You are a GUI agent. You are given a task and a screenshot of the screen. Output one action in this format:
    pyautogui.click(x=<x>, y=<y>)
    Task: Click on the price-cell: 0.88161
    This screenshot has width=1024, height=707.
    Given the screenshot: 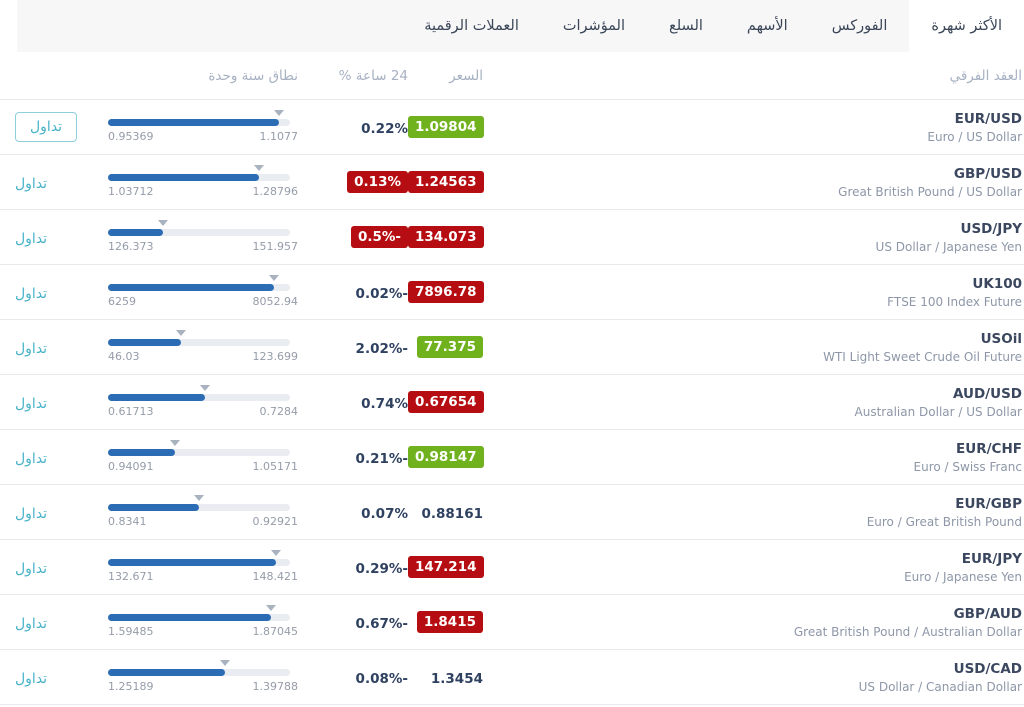 What is the action you would take?
    pyautogui.click(x=450, y=512)
    